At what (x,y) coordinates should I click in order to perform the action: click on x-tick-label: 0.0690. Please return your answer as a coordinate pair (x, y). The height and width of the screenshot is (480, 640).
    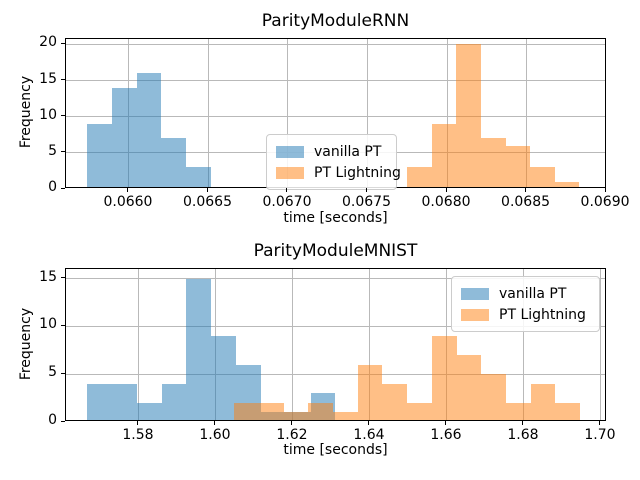
    Looking at the image, I should click on (605, 202).